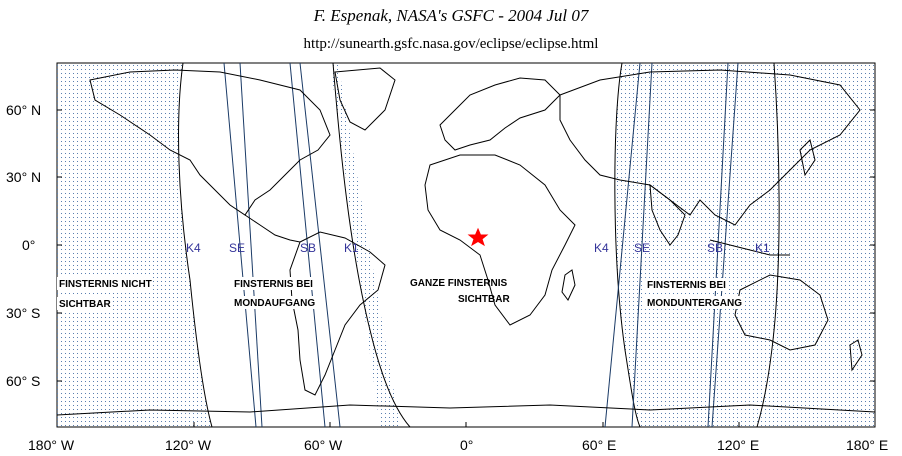 This screenshot has height=456, width=902. Describe the element at coordinates (478, 237) in the screenshot. I see `red-star-icon` at that location.